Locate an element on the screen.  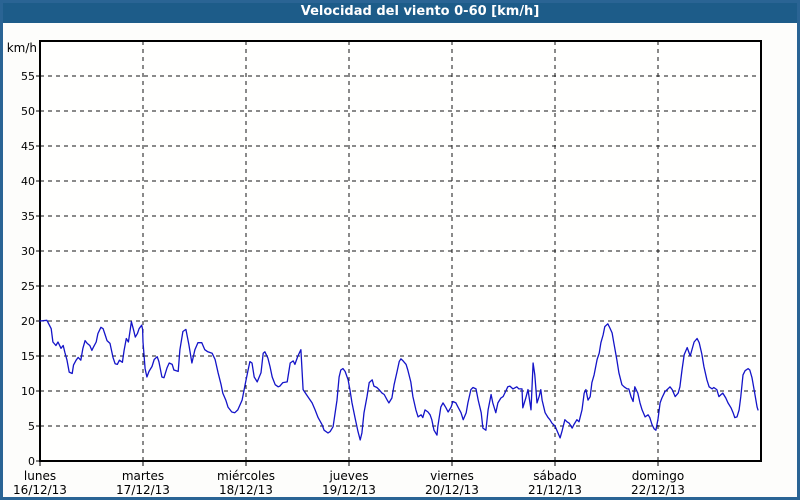
y-tick-label: 55 is located at coordinates (28, 76).